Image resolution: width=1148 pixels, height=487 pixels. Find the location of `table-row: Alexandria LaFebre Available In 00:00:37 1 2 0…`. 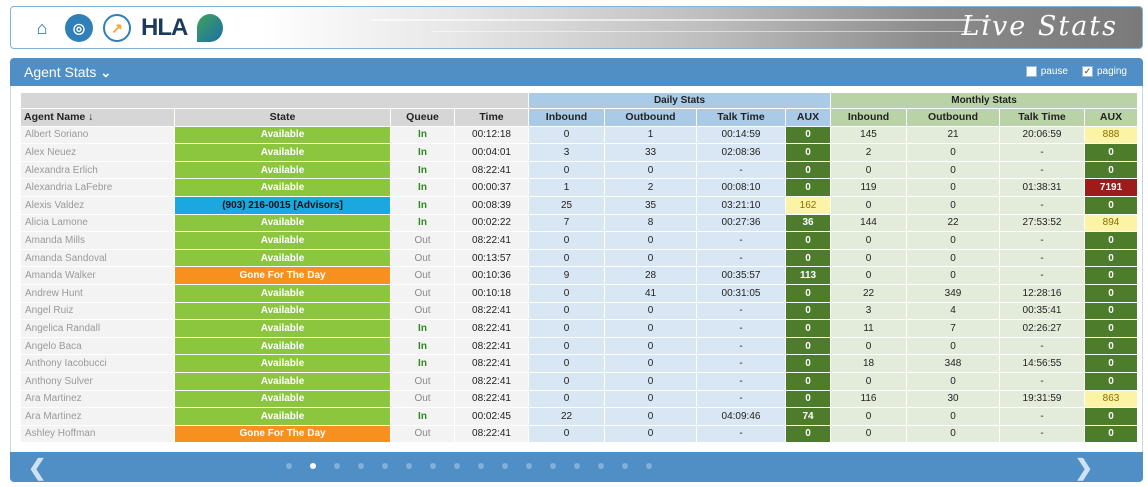

table-row: Alexandria LaFebre Available In 00:00:37 1 2 0… is located at coordinates (579, 187).